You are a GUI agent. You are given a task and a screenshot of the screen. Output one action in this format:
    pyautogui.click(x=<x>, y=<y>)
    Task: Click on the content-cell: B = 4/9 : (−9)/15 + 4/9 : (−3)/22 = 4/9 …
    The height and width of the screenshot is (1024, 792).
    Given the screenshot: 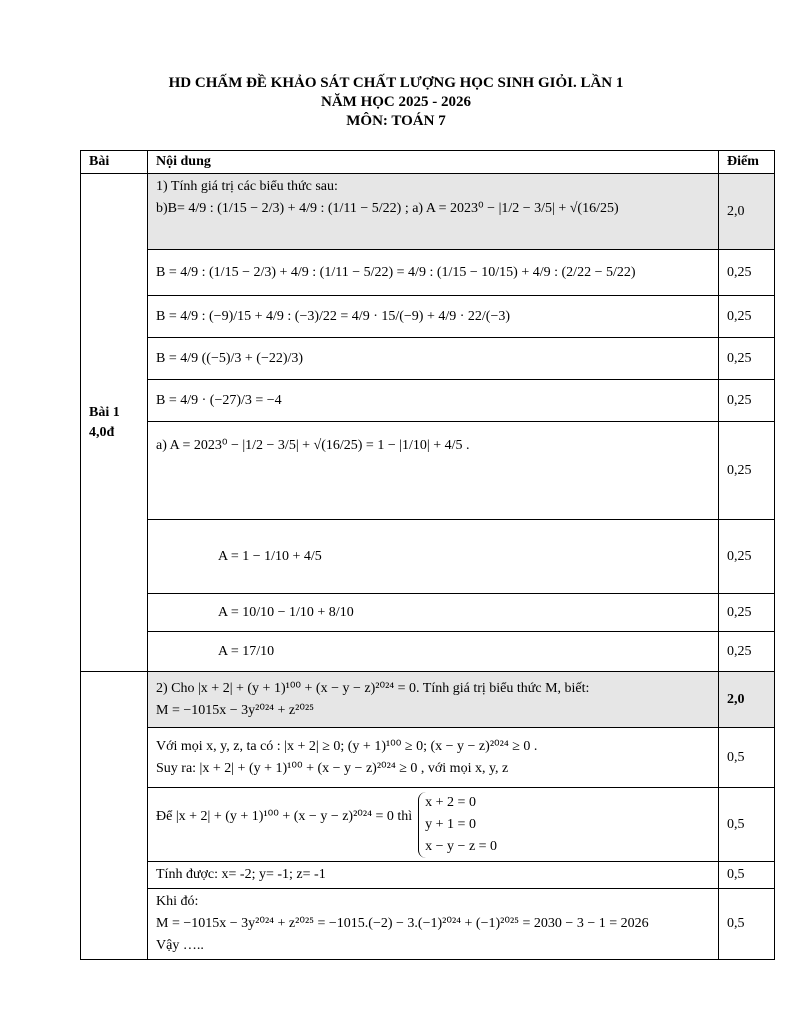 What is the action you would take?
    pyautogui.click(x=433, y=316)
    